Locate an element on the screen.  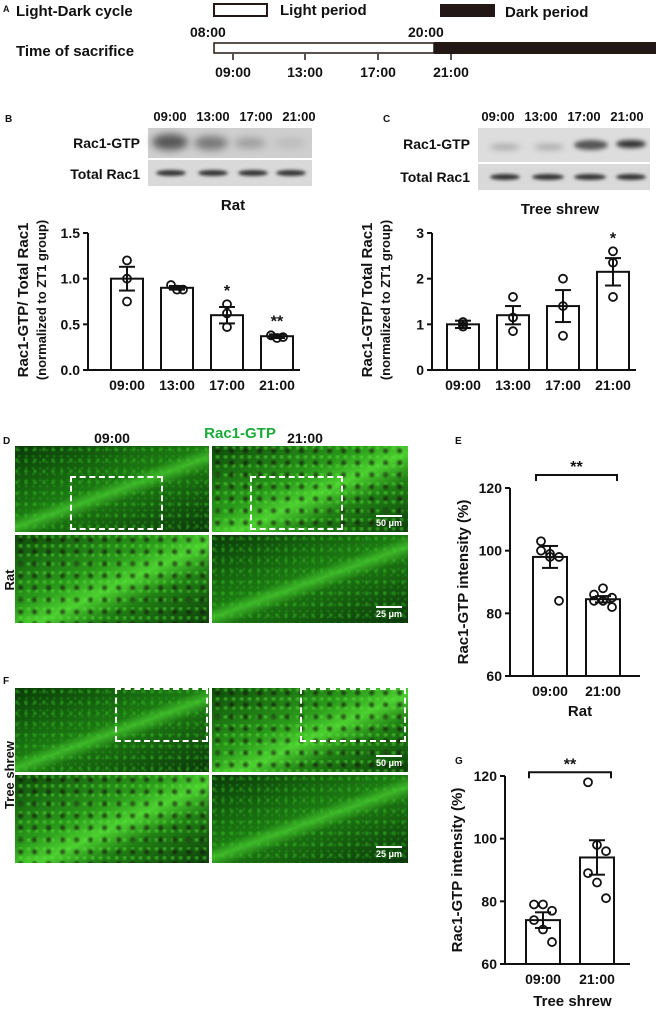
treeshrew-rac1-gtp-blot is located at coordinates (564, 145).